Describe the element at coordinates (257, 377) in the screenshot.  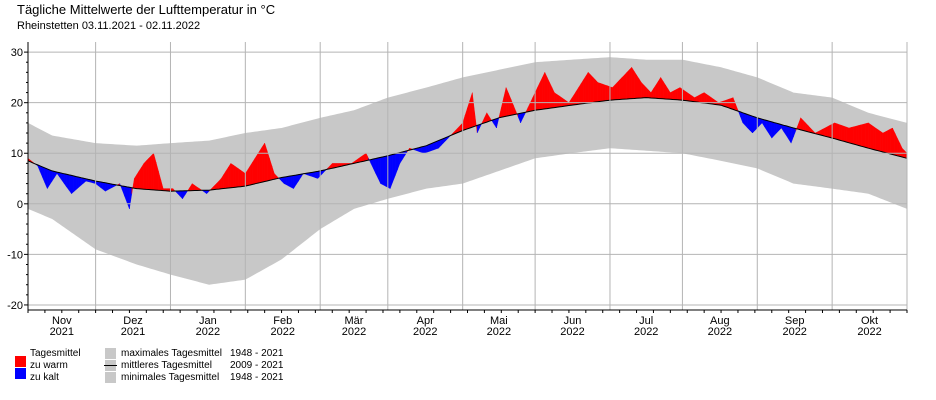
I see `legend-min-years: 1948 - 2021` at that location.